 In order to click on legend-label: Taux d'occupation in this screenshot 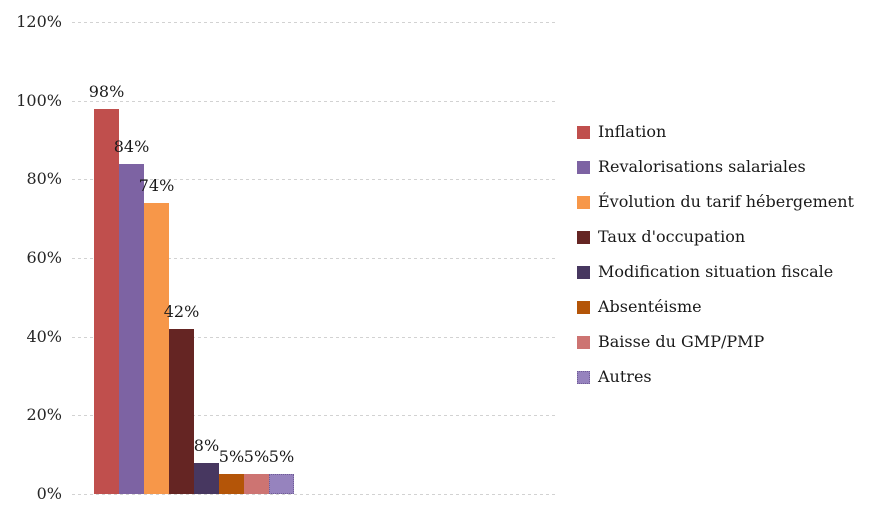, I will do `click(672, 236)`.